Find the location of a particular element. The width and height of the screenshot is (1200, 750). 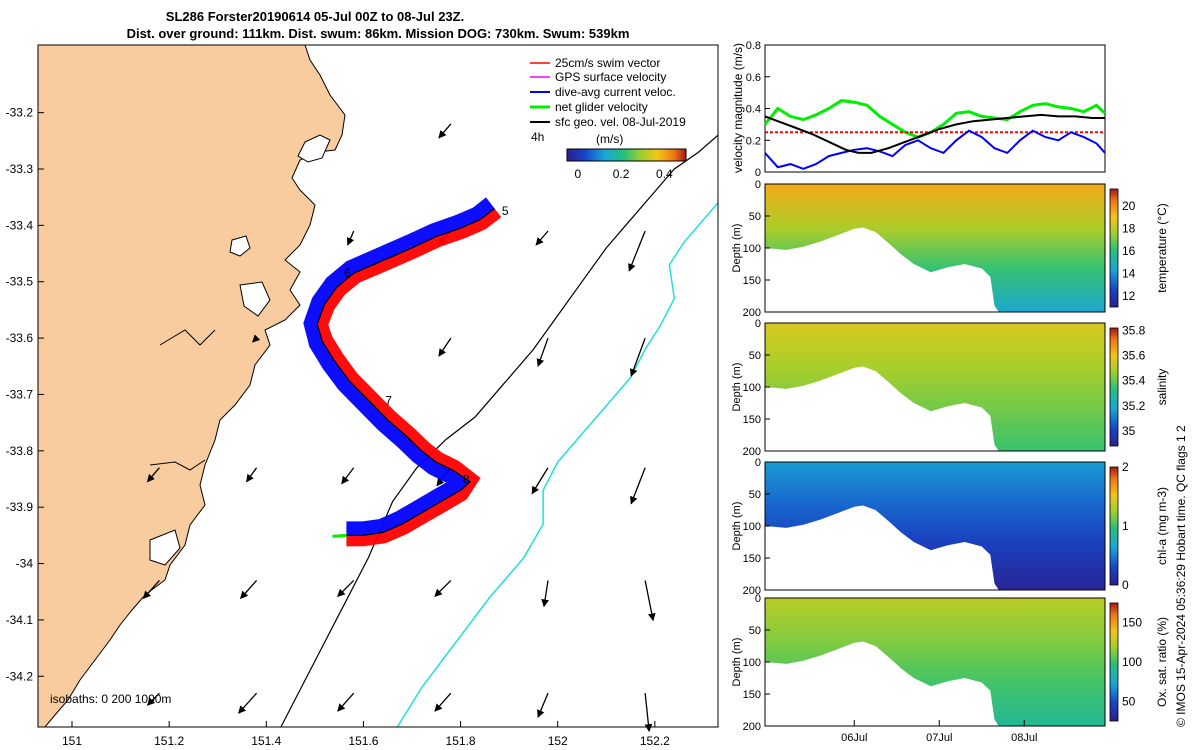

glider-track-line is located at coordinates (405, 372).